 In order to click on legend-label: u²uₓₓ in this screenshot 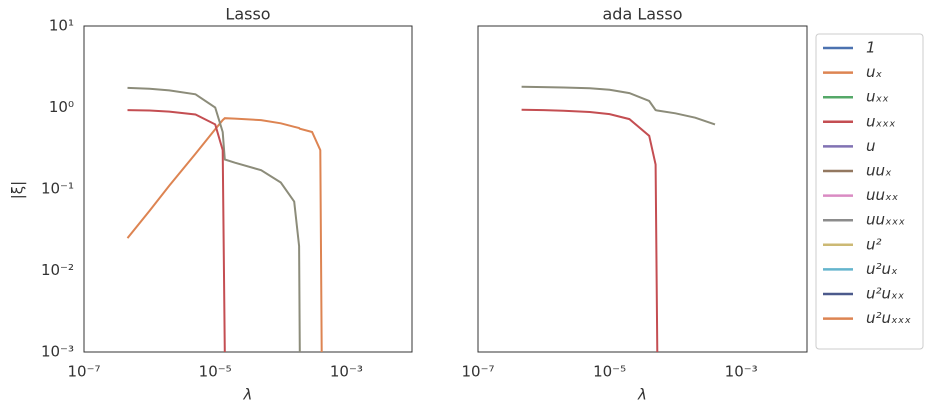, I will do `click(885, 294)`.